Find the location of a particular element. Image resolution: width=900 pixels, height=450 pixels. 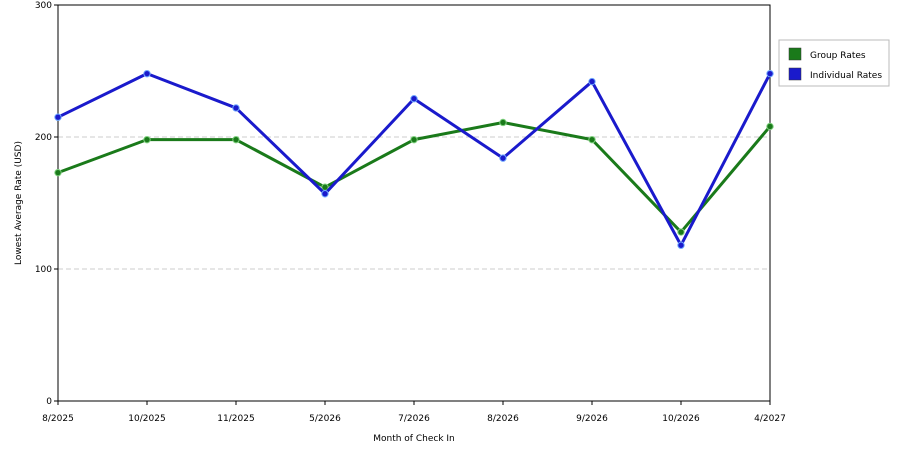

legend-label-individual-rates: Individual Rates is located at coordinates (846, 76).